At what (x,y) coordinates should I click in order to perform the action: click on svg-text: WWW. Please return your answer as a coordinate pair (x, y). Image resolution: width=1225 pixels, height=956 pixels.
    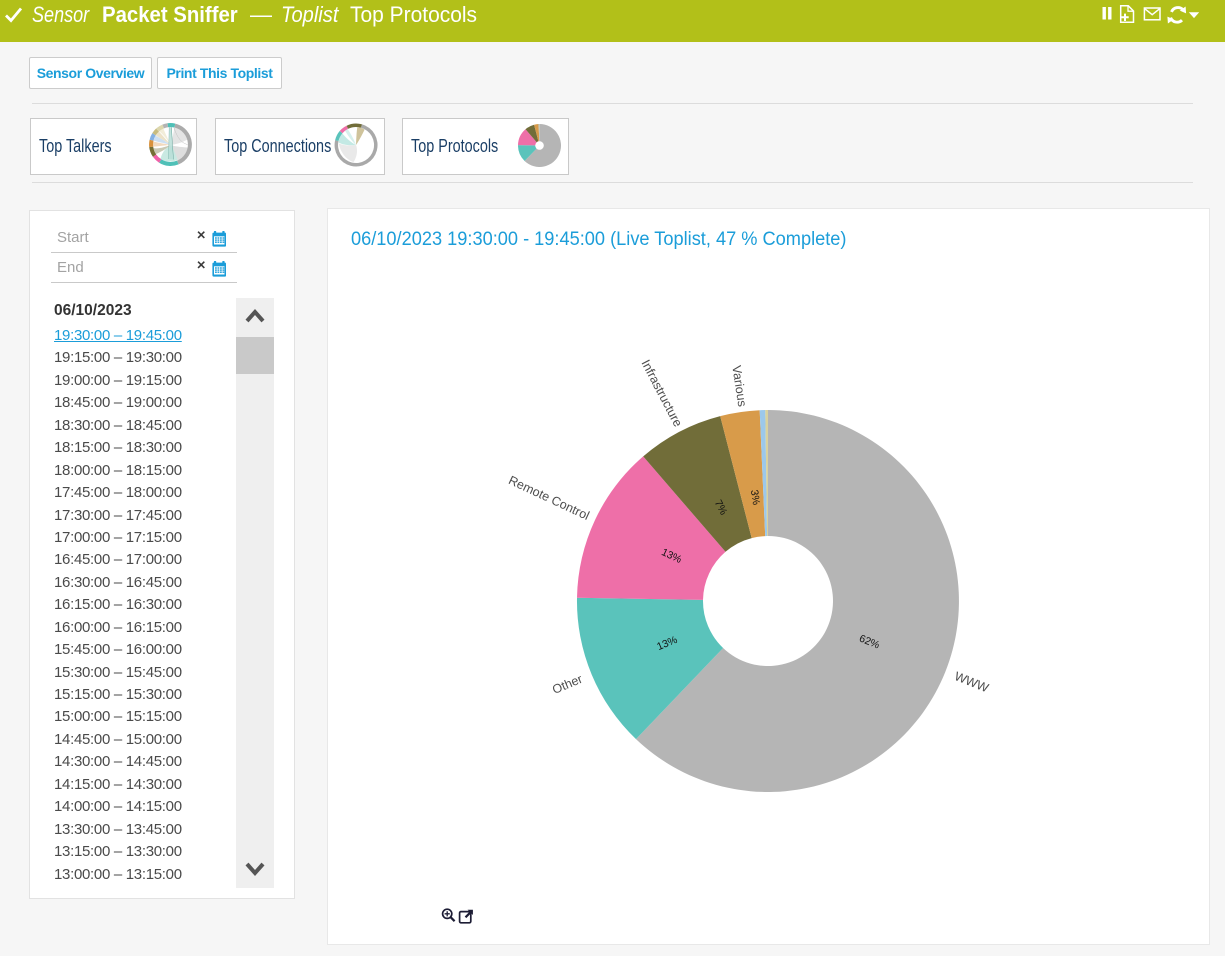
    Looking at the image, I should click on (971, 682).